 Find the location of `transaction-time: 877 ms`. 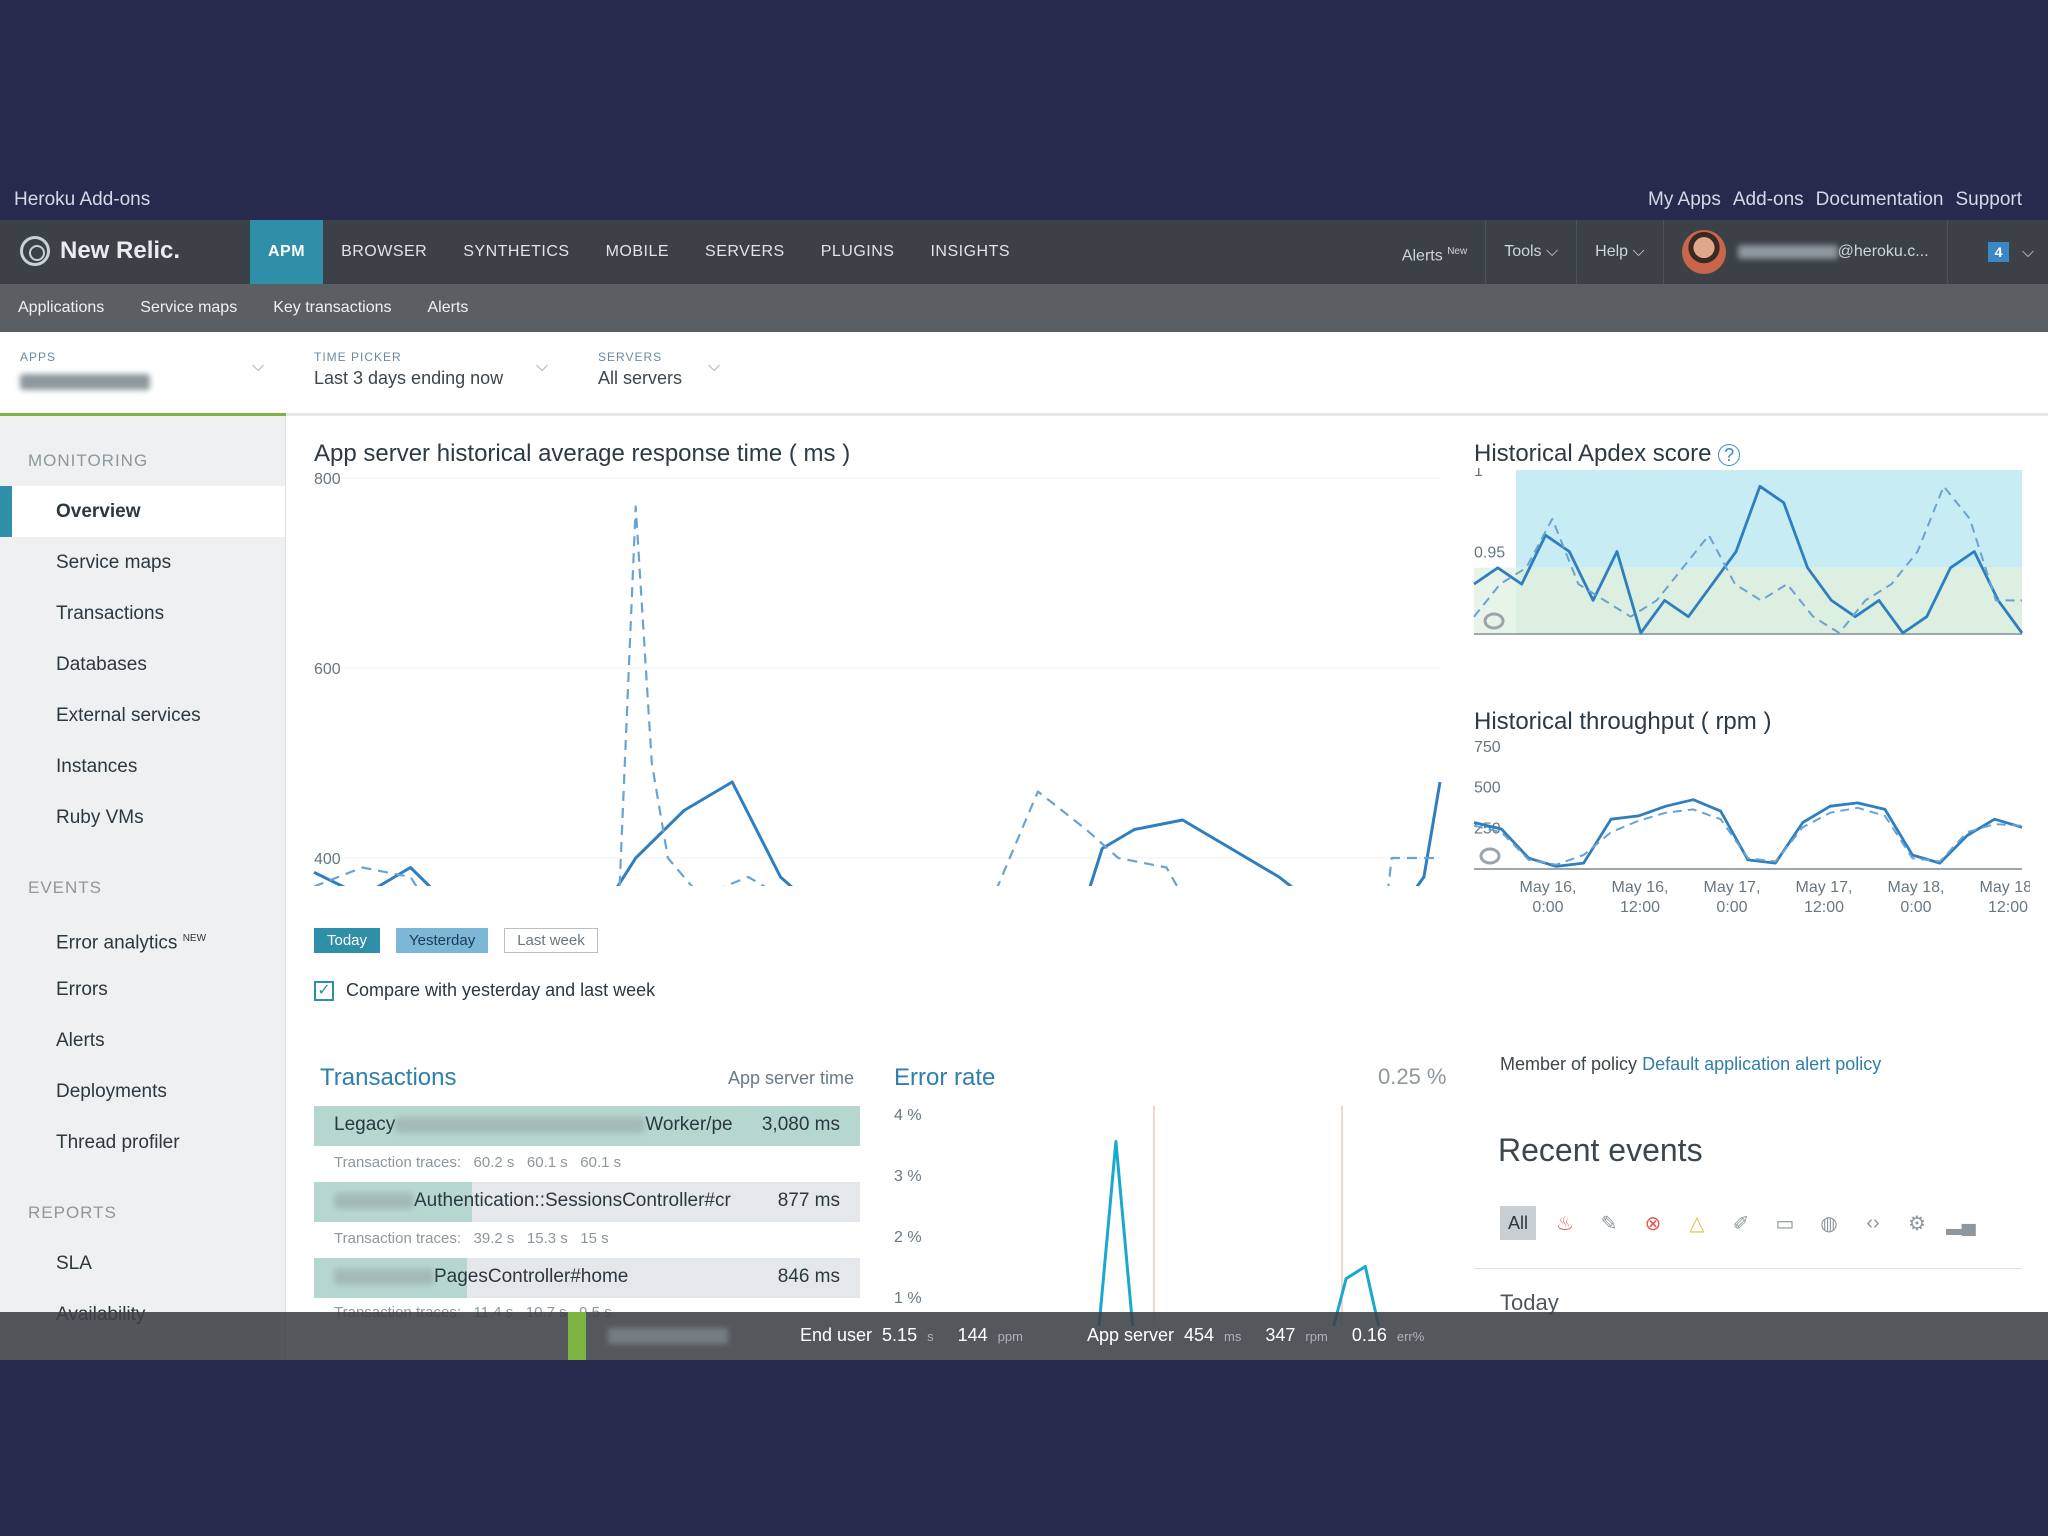

transaction-time: 877 ms is located at coordinates (808, 1200).